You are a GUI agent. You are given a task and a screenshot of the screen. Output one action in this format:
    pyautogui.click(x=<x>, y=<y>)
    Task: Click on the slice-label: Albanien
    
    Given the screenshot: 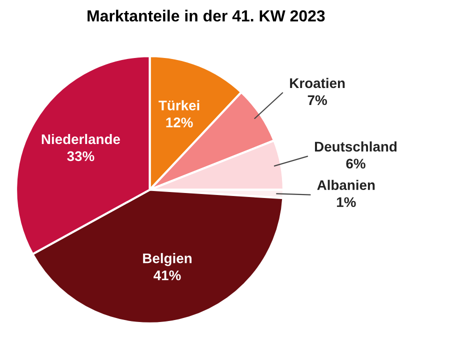 What is the action you would take?
    pyautogui.click(x=346, y=185)
    